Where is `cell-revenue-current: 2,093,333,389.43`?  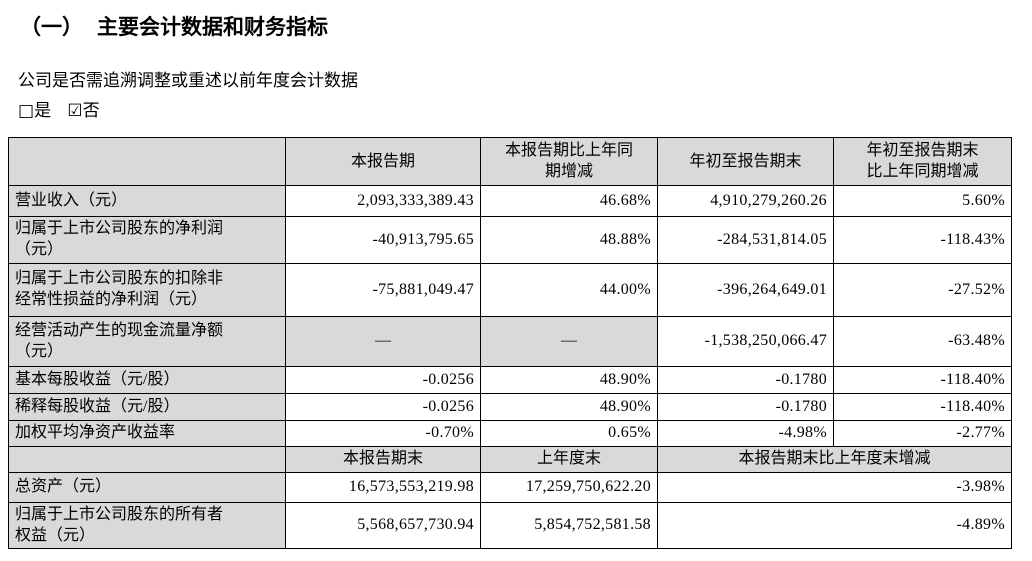 cell-revenue-current: 2,093,333,389.43 is located at coordinates (383, 201).